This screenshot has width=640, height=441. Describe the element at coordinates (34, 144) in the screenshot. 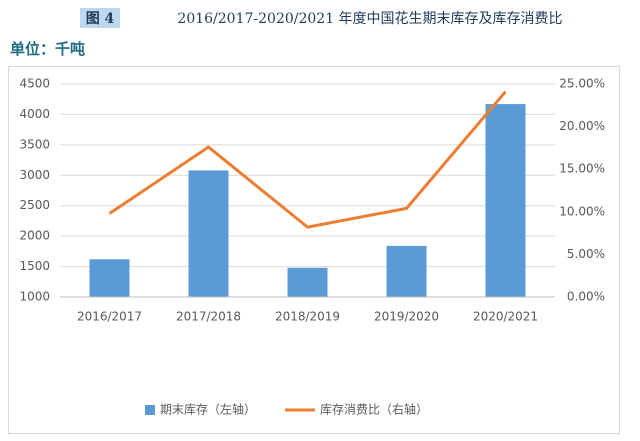

I see `y-tick-label: 3500` at that location.